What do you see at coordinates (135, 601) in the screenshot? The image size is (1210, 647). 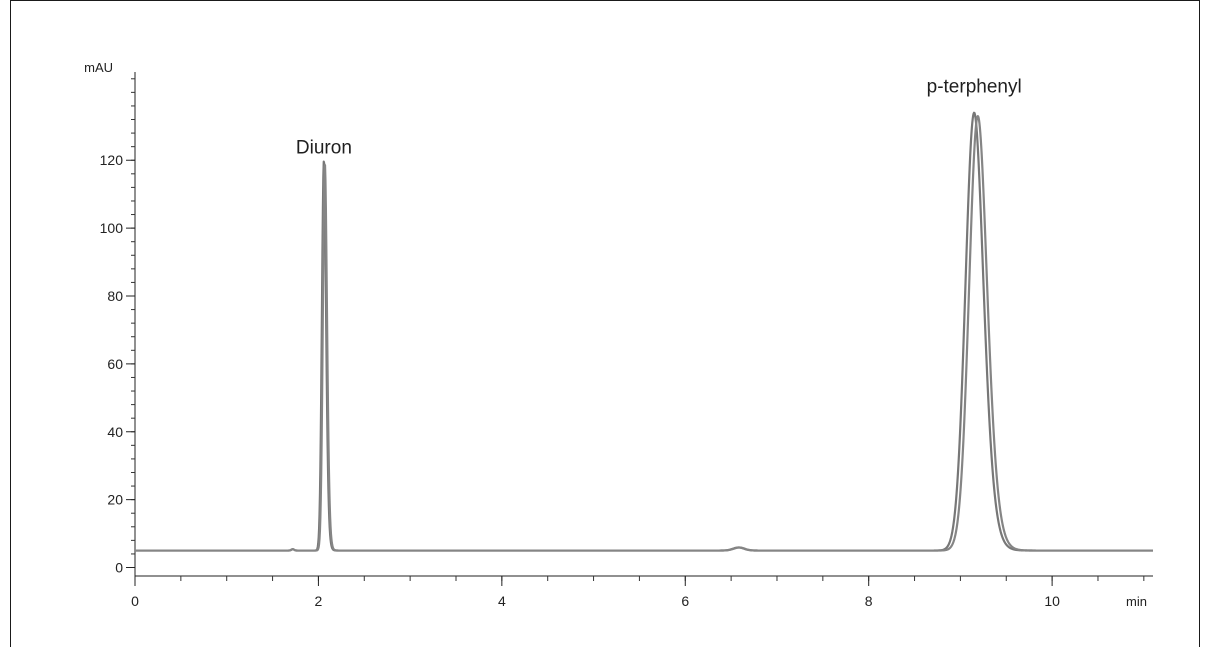 I see `x-tick-label: 0` at bounding box center [135, 601].